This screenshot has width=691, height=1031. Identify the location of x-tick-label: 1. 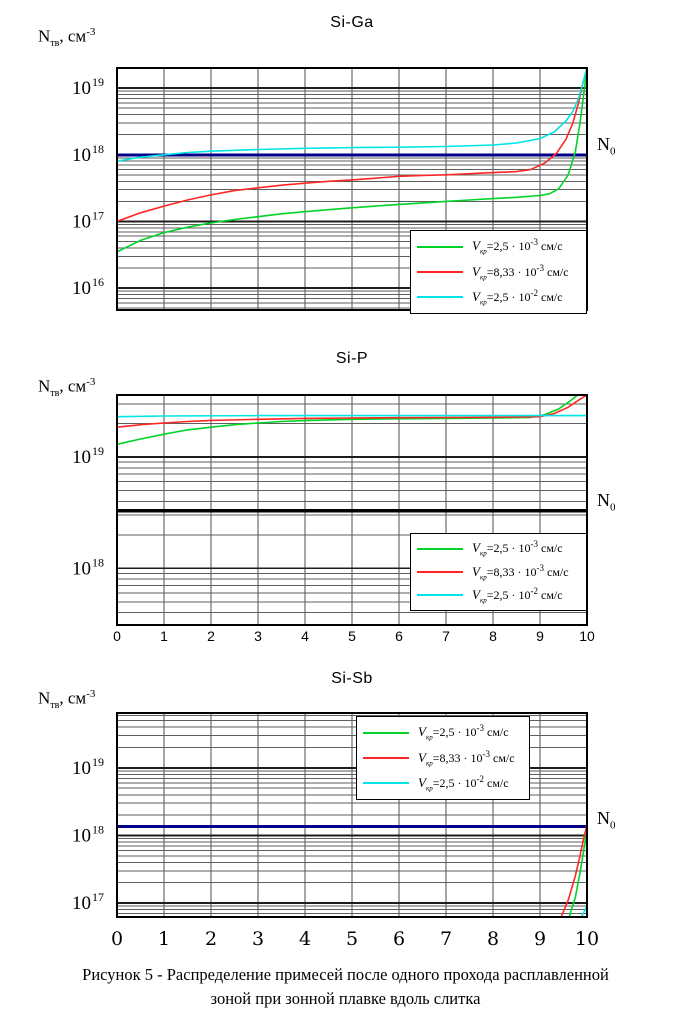
(164, 636).